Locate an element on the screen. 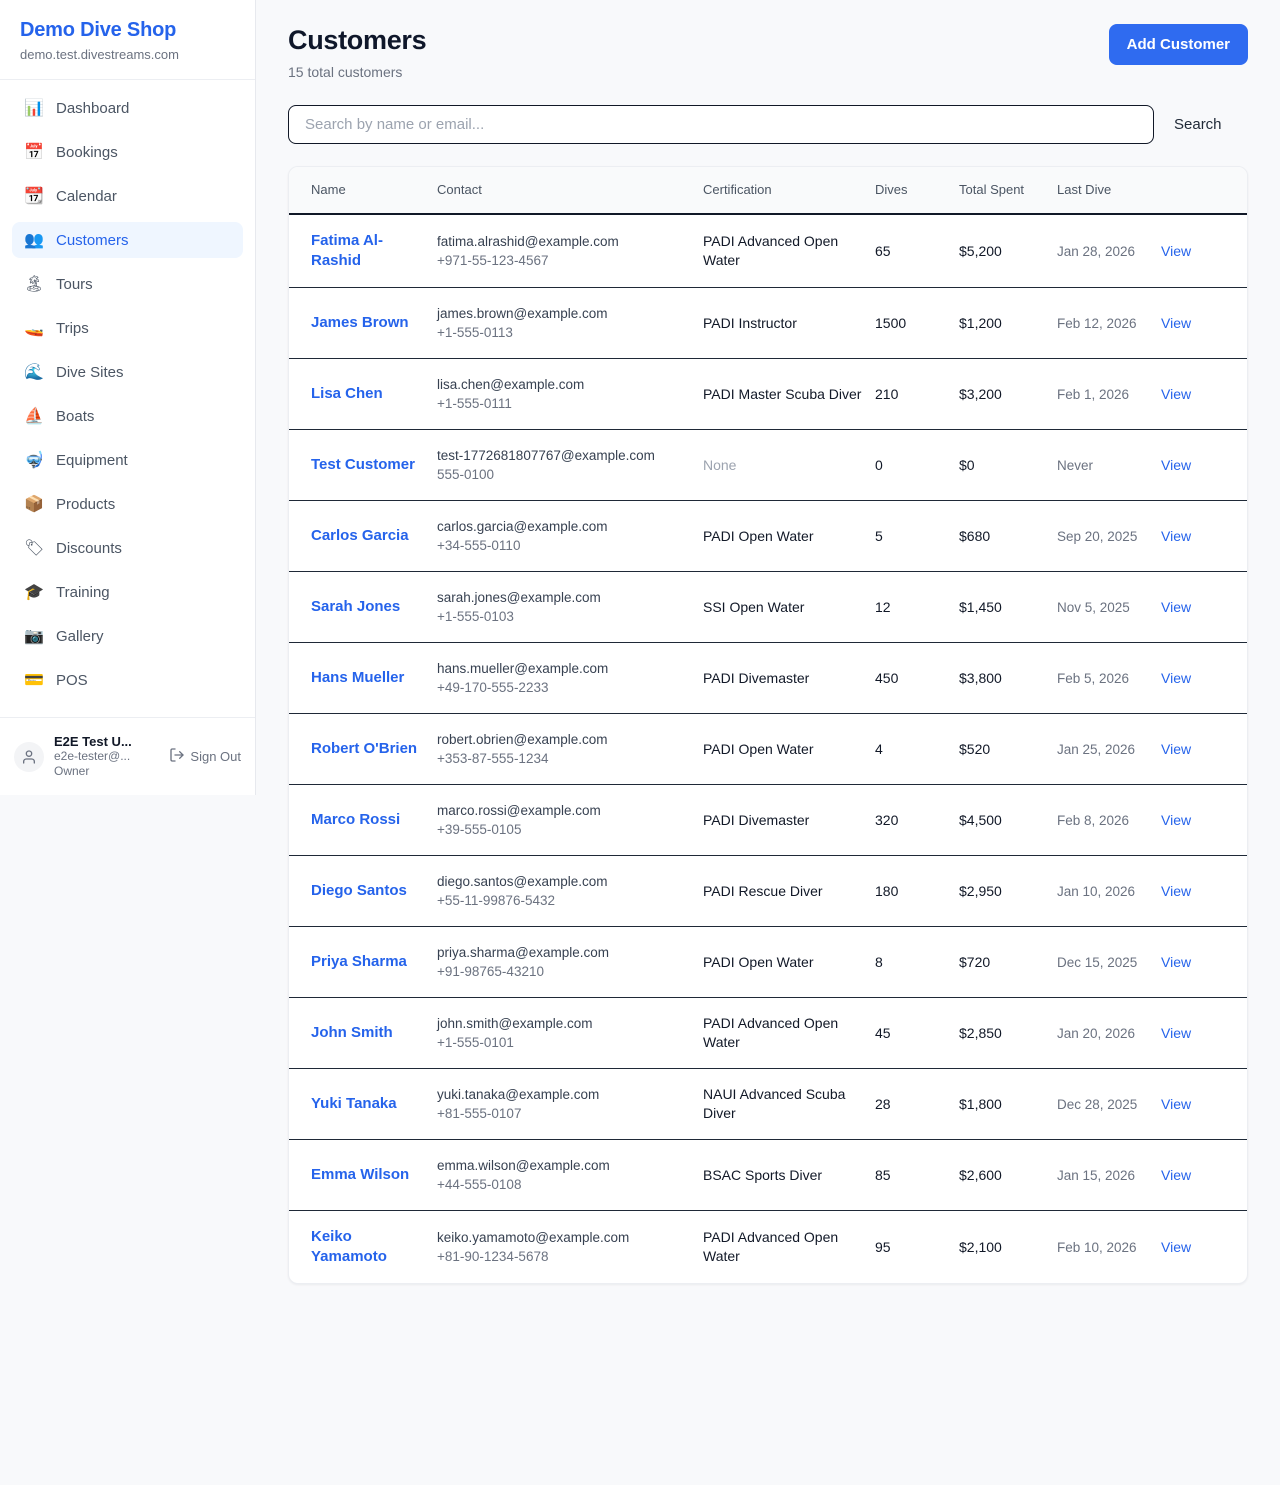  cell-name: Carlos Garcia is located at coordinates (363, 536).